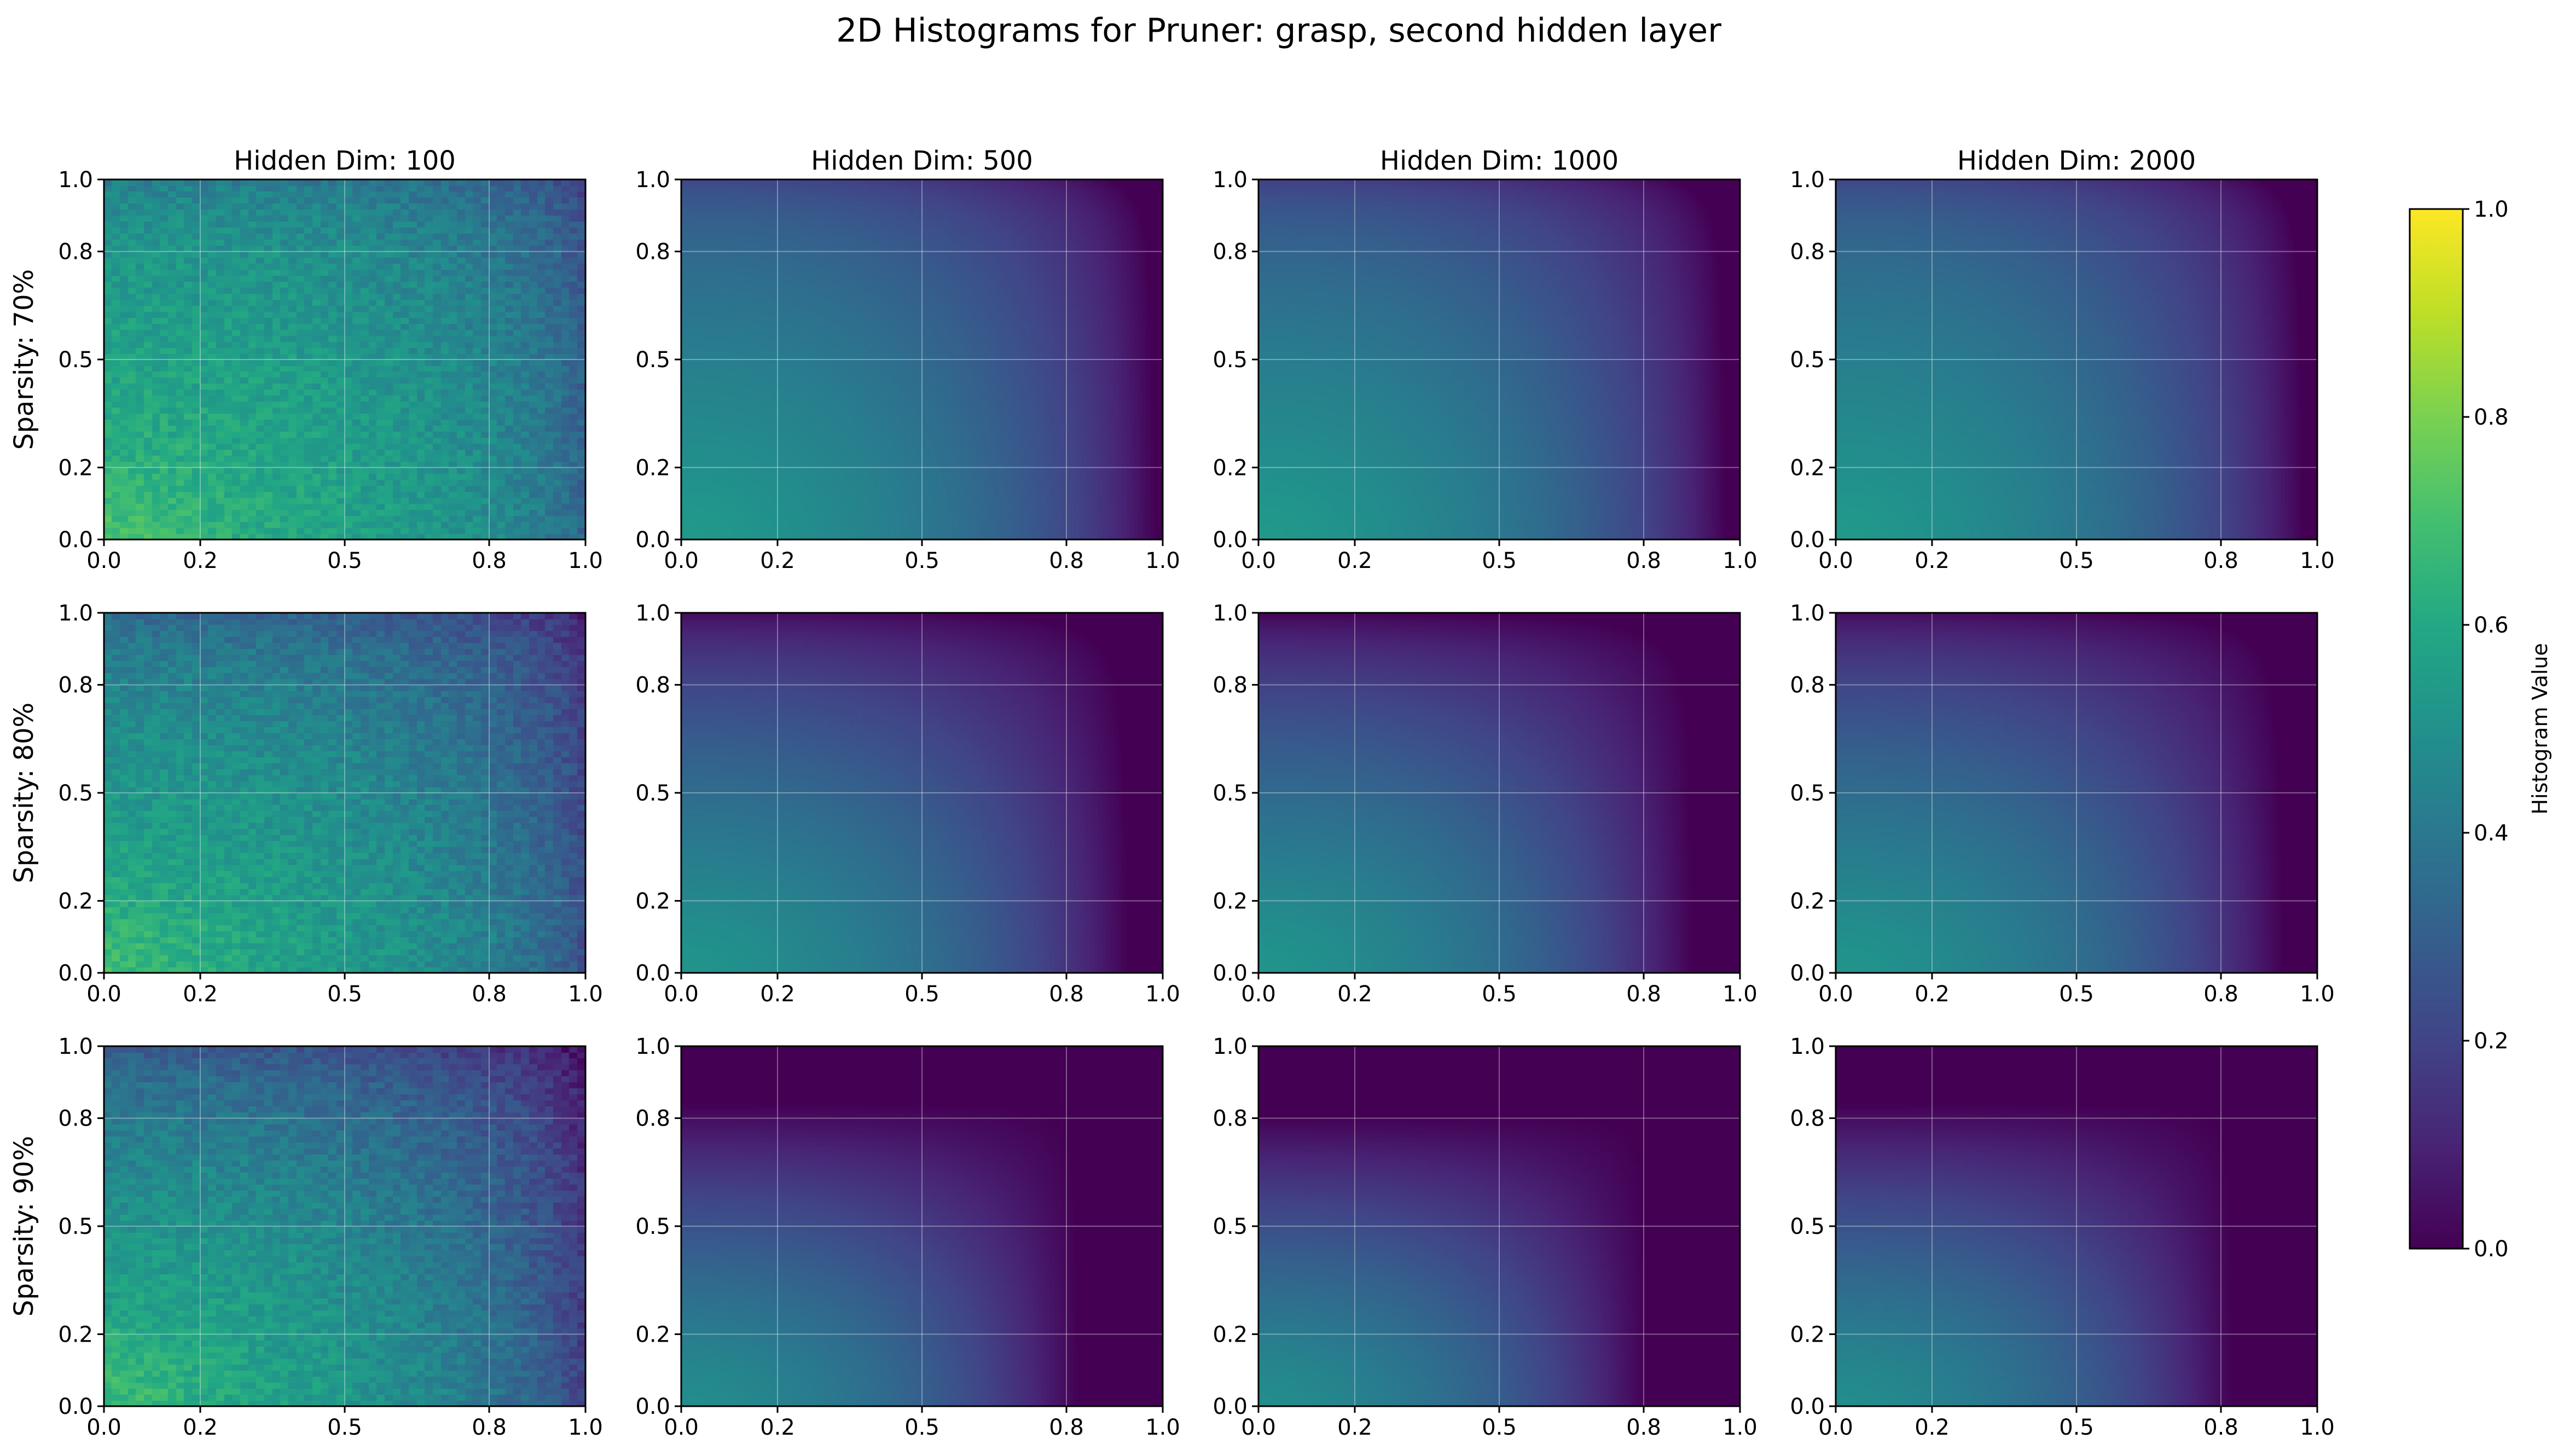 Image resolution: width=2558 pixels, height=1456 pixels. Describe the element at coordinates (1485, 804) in the screenshot. I see `heatmap-panel-r1-c2: 0.0 0.2 0.5 0.8 1.0 0.0 0.2 0.5 0.8 1.0` at that location.